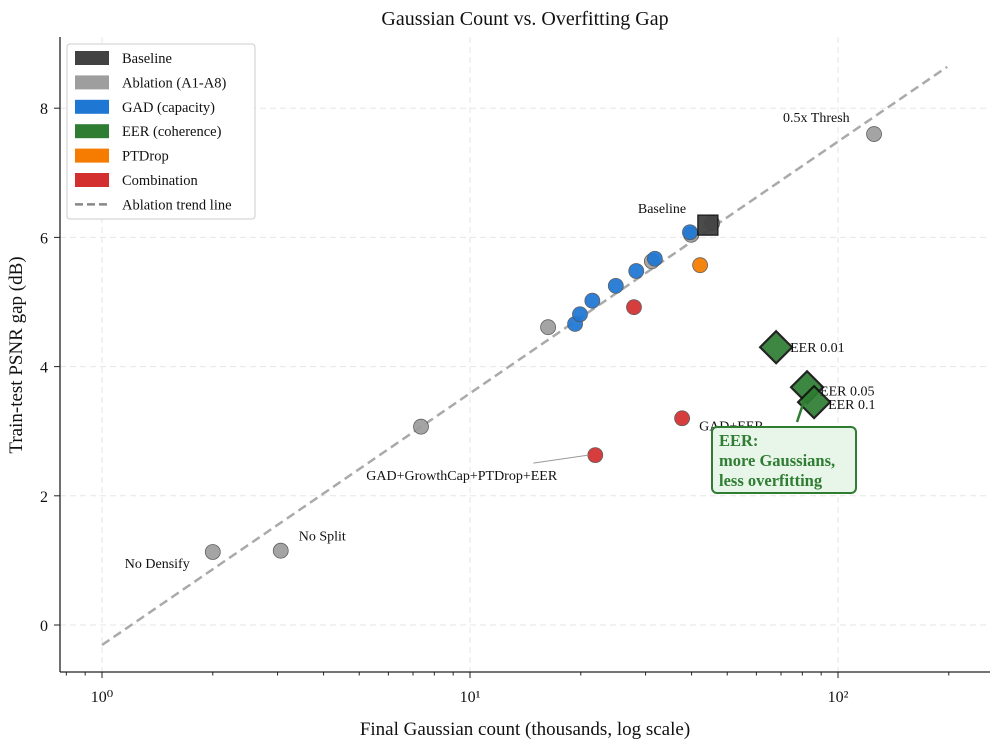  Describe the element at coordinates (145, 157) in the screenshot. I see `legend-label: PTDrop` at that location.